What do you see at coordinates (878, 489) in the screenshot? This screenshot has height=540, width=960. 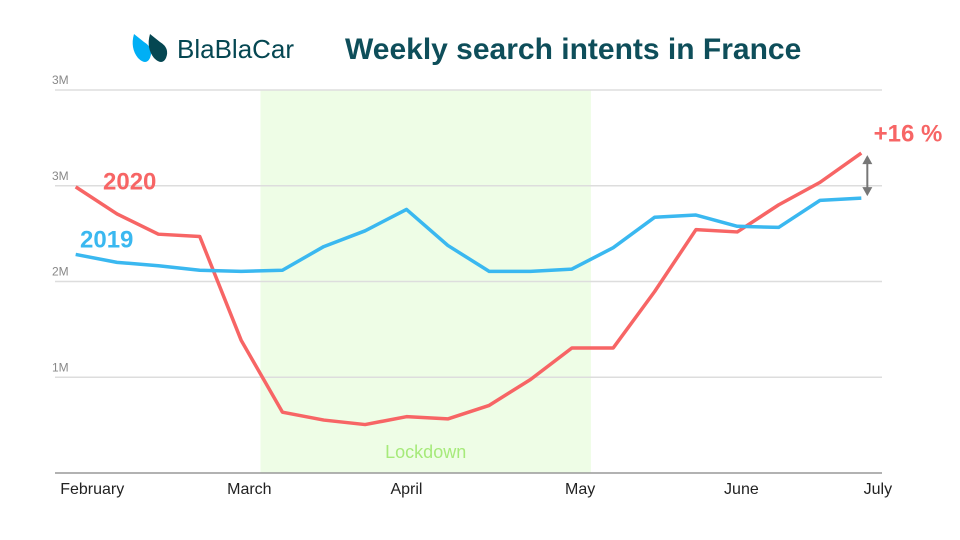 I see `x-tick-label: July` at bounding box center [878, 489].